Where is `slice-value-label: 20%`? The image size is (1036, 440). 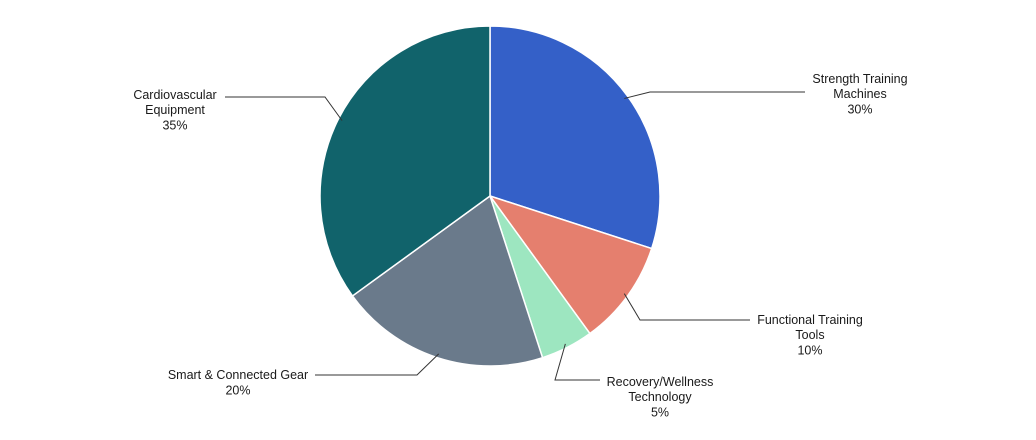
slice-value-label: 20% is located at coordinates (237, 390).